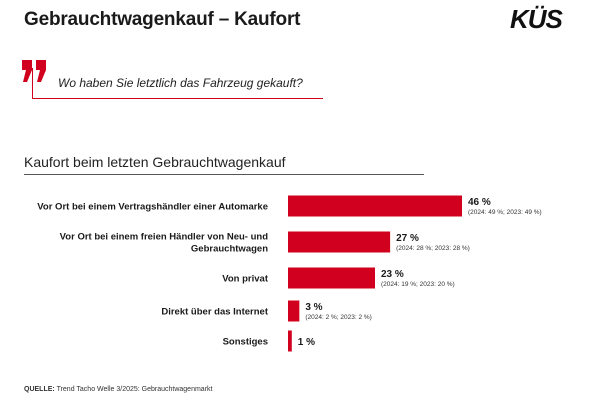 The height and width of the screenshot is (400, 600). I want to click on value-label: 27 %, so click(407, 238).